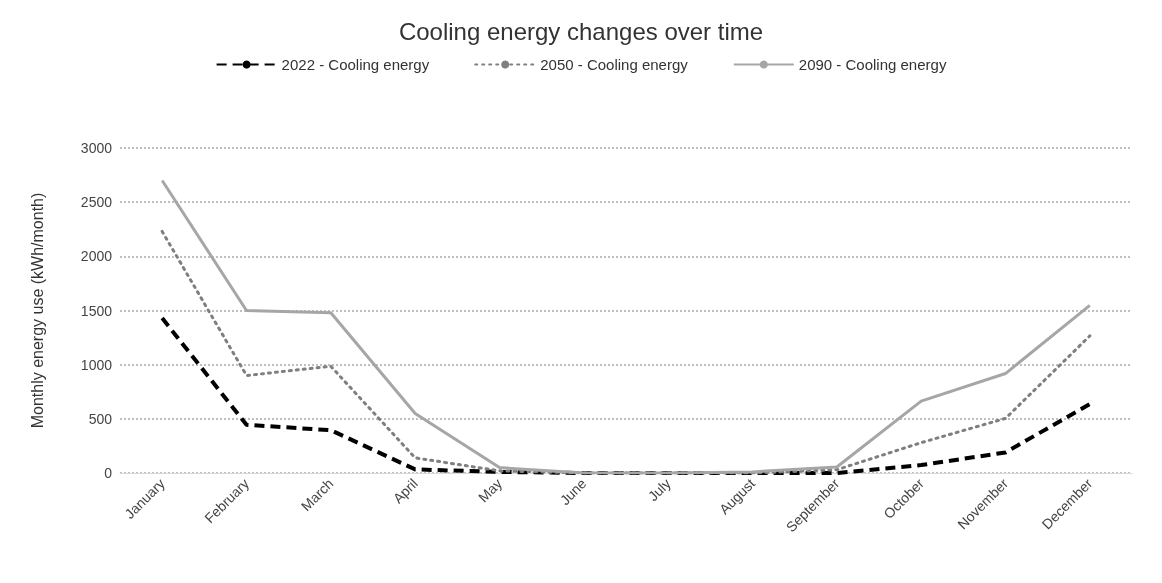  What do you see at coordinates (581, 31) in the screenshot?
I see `chart-title: Cooling energy changes over time` at bounding box center [581, 31].